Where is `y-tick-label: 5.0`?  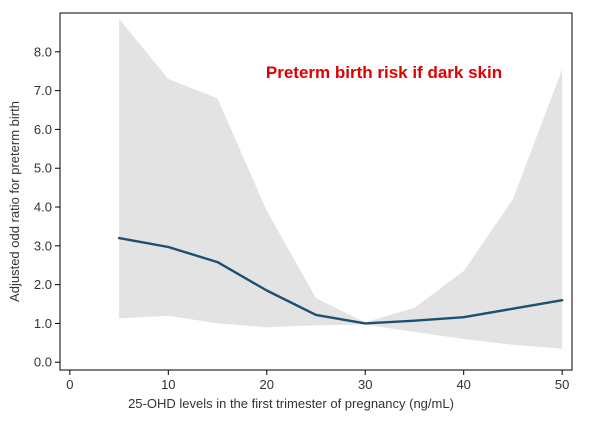
y-tick-label: 5.0 is located at coordinates (43, 168).